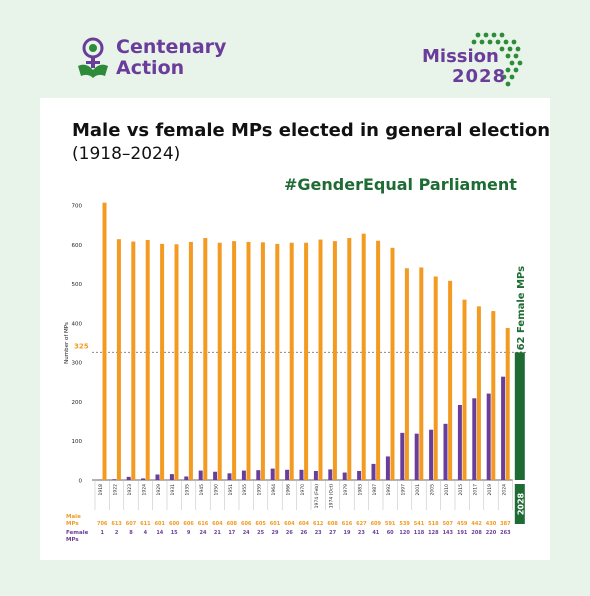 Image resolution: width=590 pixels, height=596 pixels. Describe the element at coordinates (102, 524) in the screenshot. I see `male-value-label: 706` at that location.